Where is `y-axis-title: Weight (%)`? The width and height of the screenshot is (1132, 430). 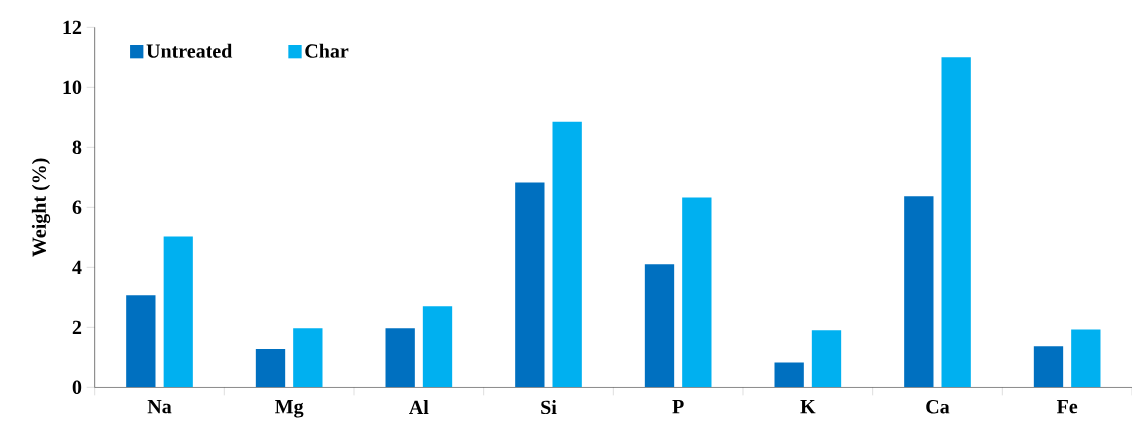
y-axis-title: Weight (%) is located at coordinates (41, 207).